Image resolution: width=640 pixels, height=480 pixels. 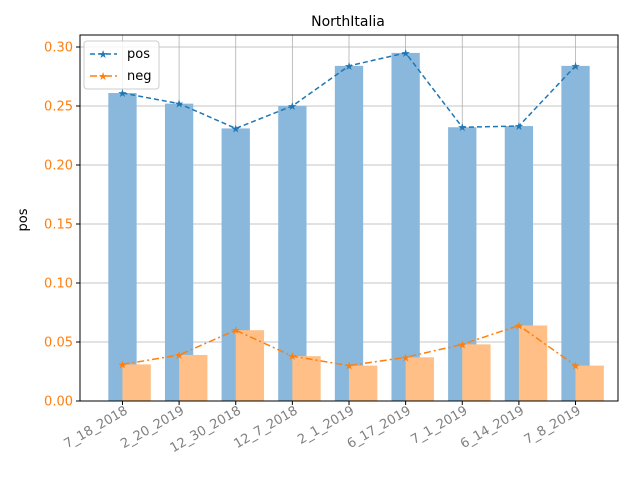 I want to click on y-tick-label: 0.25, so click(x=58, y=107).